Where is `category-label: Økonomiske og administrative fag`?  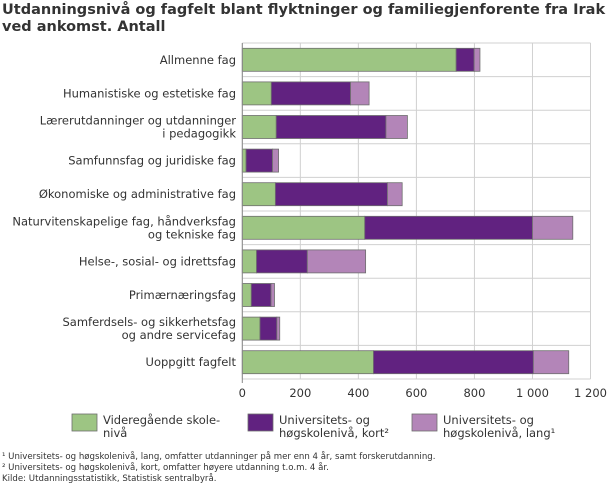 category-label: Økonomiske og administrative fag is located at coordinates (137, 194).